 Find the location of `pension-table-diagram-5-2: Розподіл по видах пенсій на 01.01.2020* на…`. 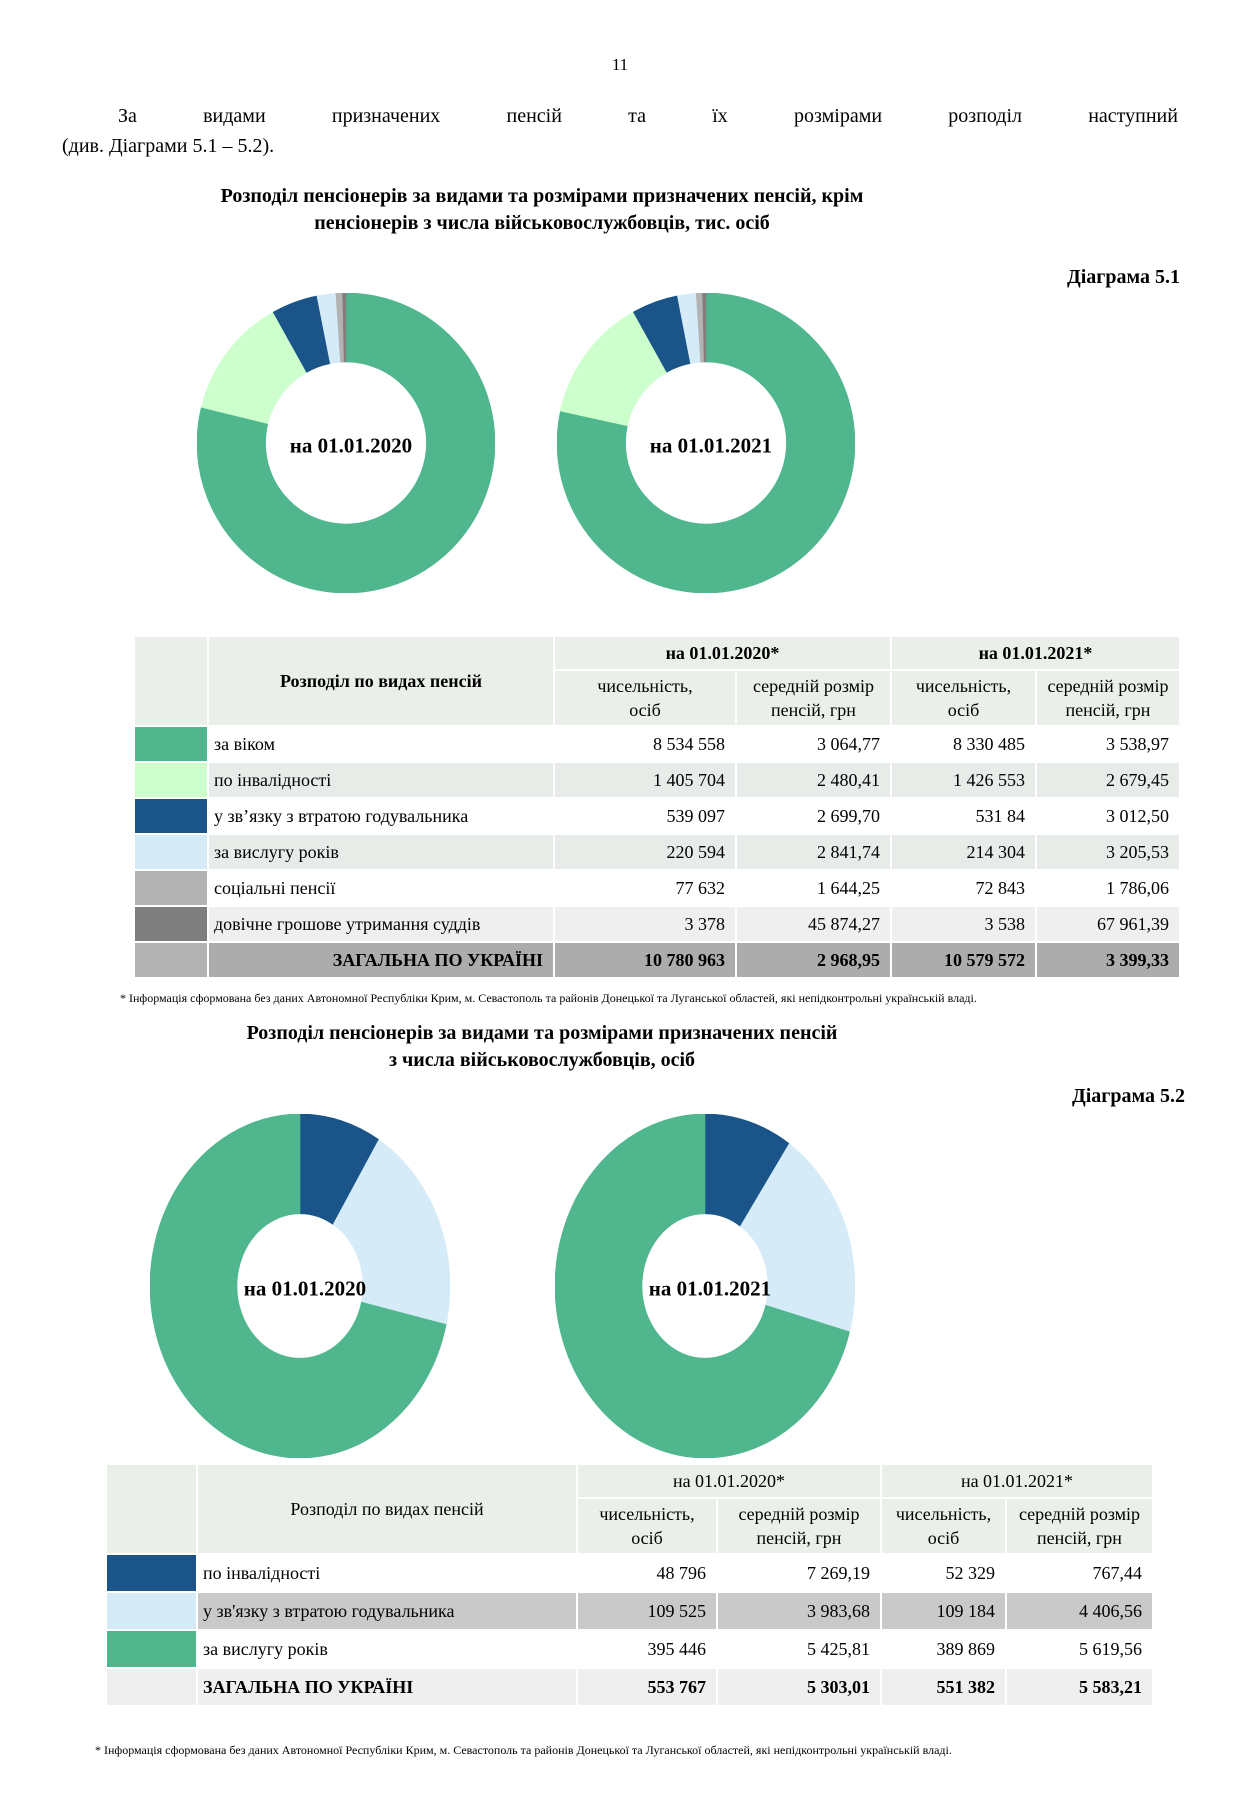

pension-table-diagram-5-2: Розподіл по видах пенсій на 01.01.2020* на… is located at coordinates (672, 1585).